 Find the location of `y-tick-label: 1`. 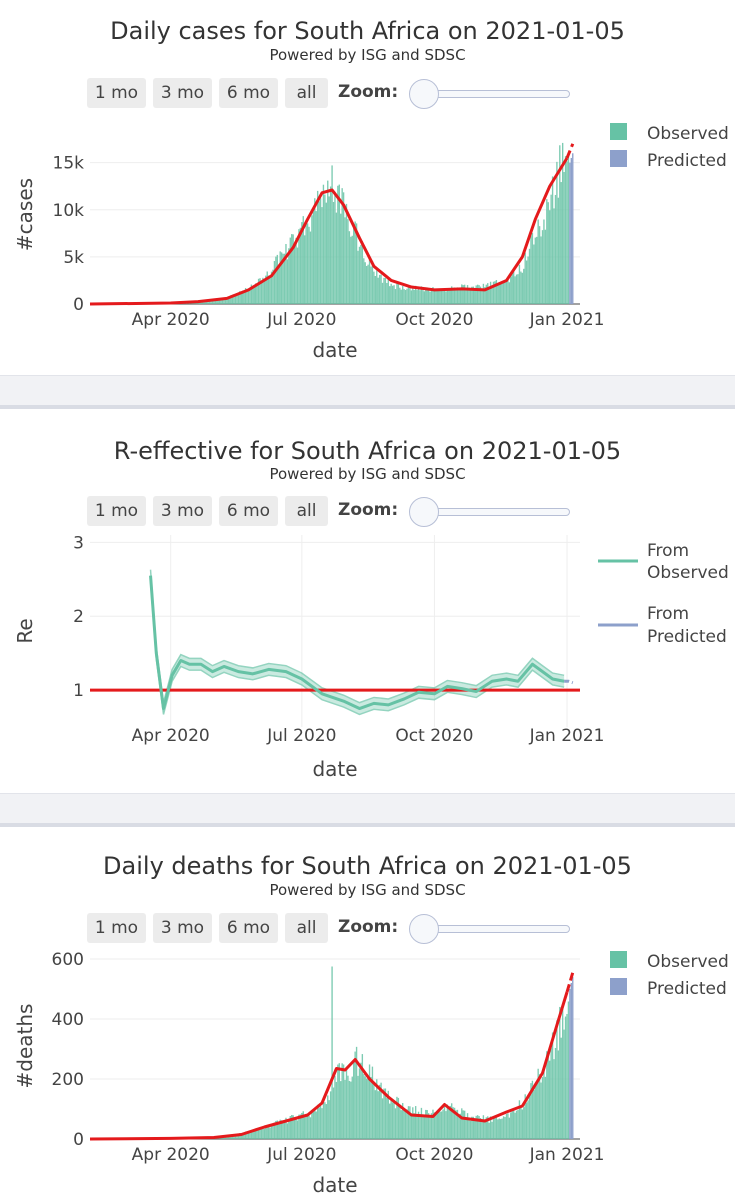

y-tick-label: 1 is located at coordinates (78, 691).